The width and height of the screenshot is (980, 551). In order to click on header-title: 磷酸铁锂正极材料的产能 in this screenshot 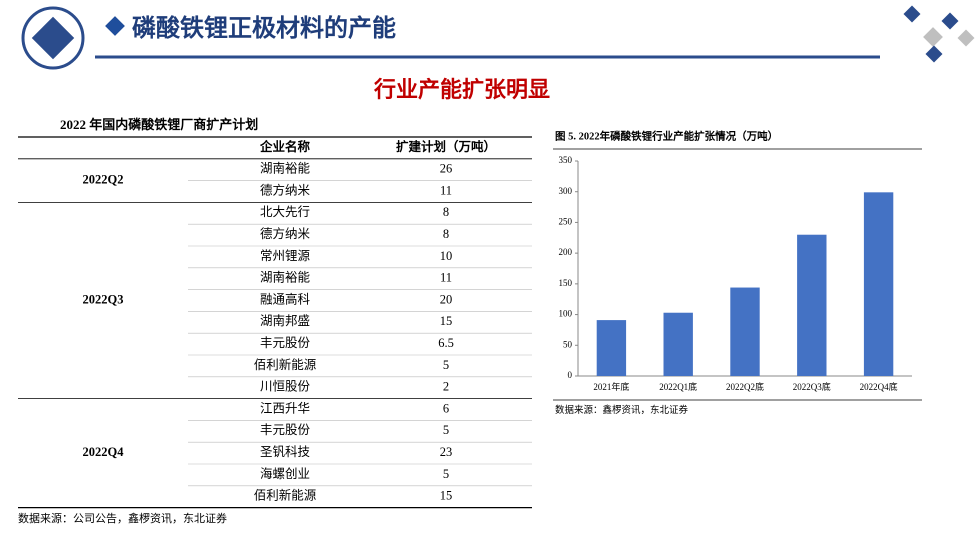, I will do `click(264, 28)`.